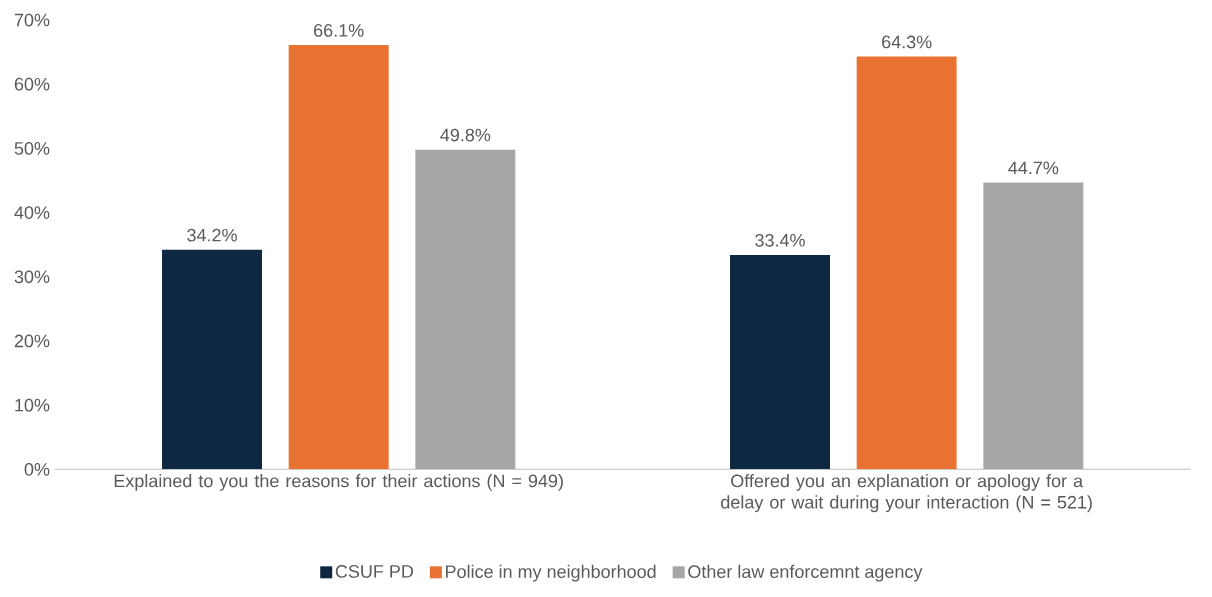  Describe the element at coordinates (32, 212) in the screenshot. I see `y-tick-label: 40%` at that location.